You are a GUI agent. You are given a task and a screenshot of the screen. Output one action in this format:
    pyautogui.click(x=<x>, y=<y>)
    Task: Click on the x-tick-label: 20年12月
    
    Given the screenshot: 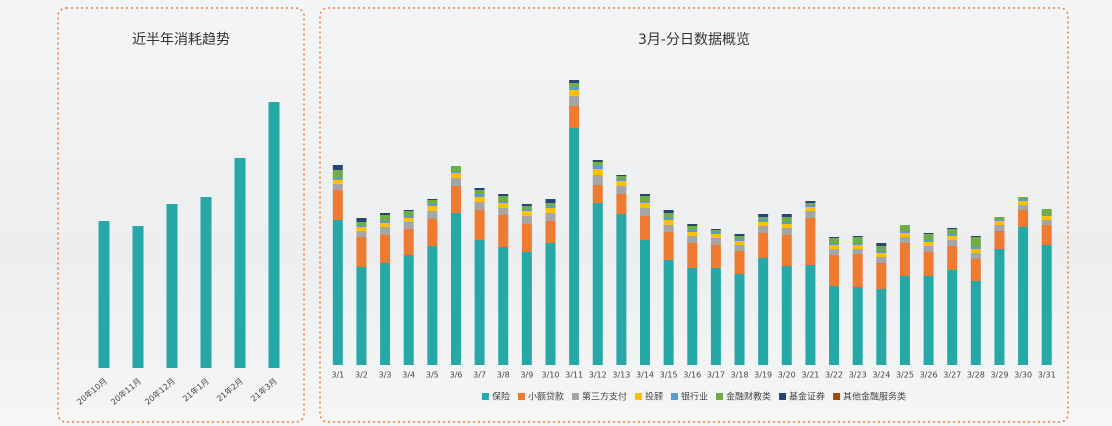 What is the action you would take?
    pyautogui.click(x=160, y=391)
    